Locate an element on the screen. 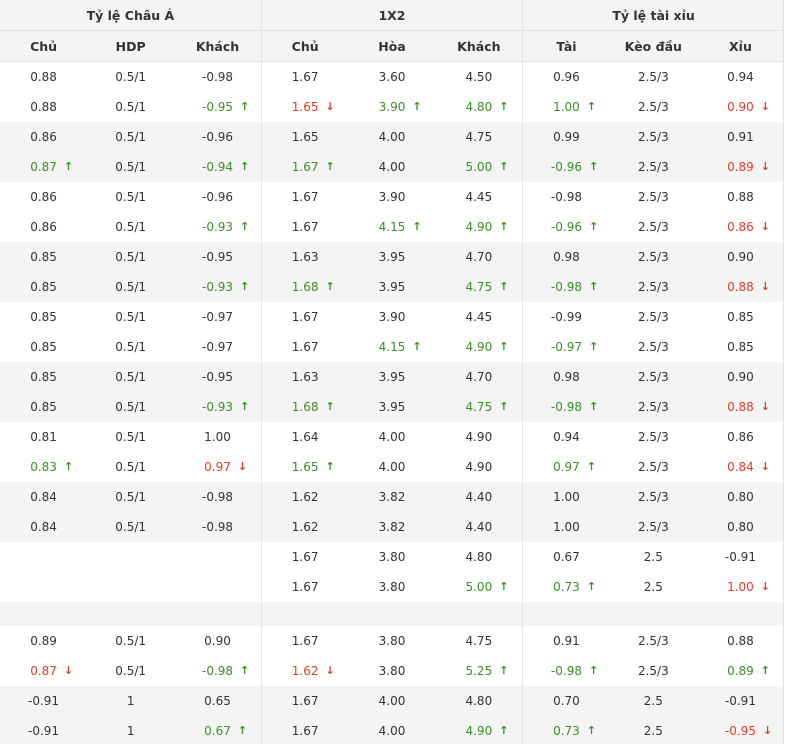 The image size is (787, 744). odds-value-text: 4.00 is located at coordinates (392, 137).